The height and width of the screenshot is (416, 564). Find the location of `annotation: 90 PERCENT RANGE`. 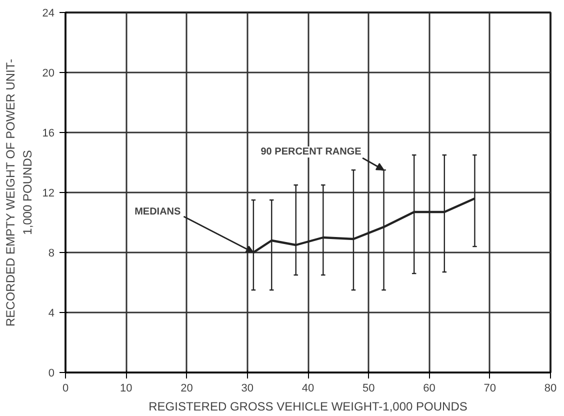

annotation: 90 PERCENT RANGE is located at coordinates (311, 152).